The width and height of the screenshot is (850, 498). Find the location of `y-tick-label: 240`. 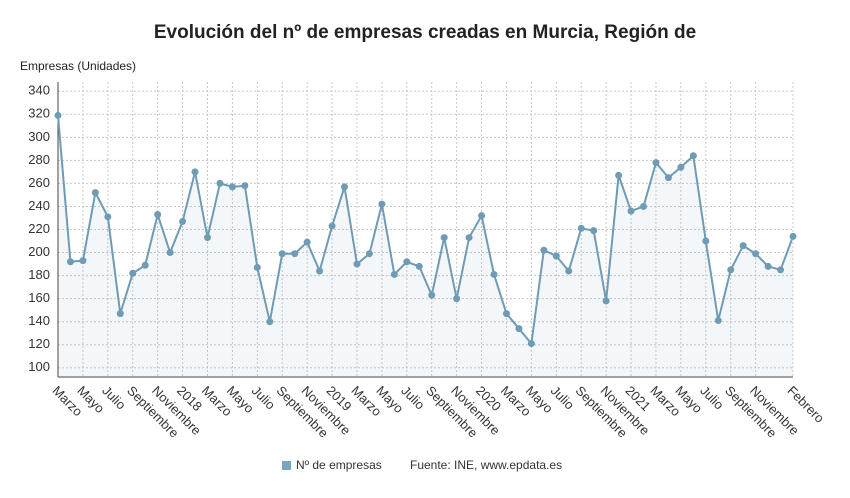

y-tick-label: 240 is located at coordinates (39, 205).